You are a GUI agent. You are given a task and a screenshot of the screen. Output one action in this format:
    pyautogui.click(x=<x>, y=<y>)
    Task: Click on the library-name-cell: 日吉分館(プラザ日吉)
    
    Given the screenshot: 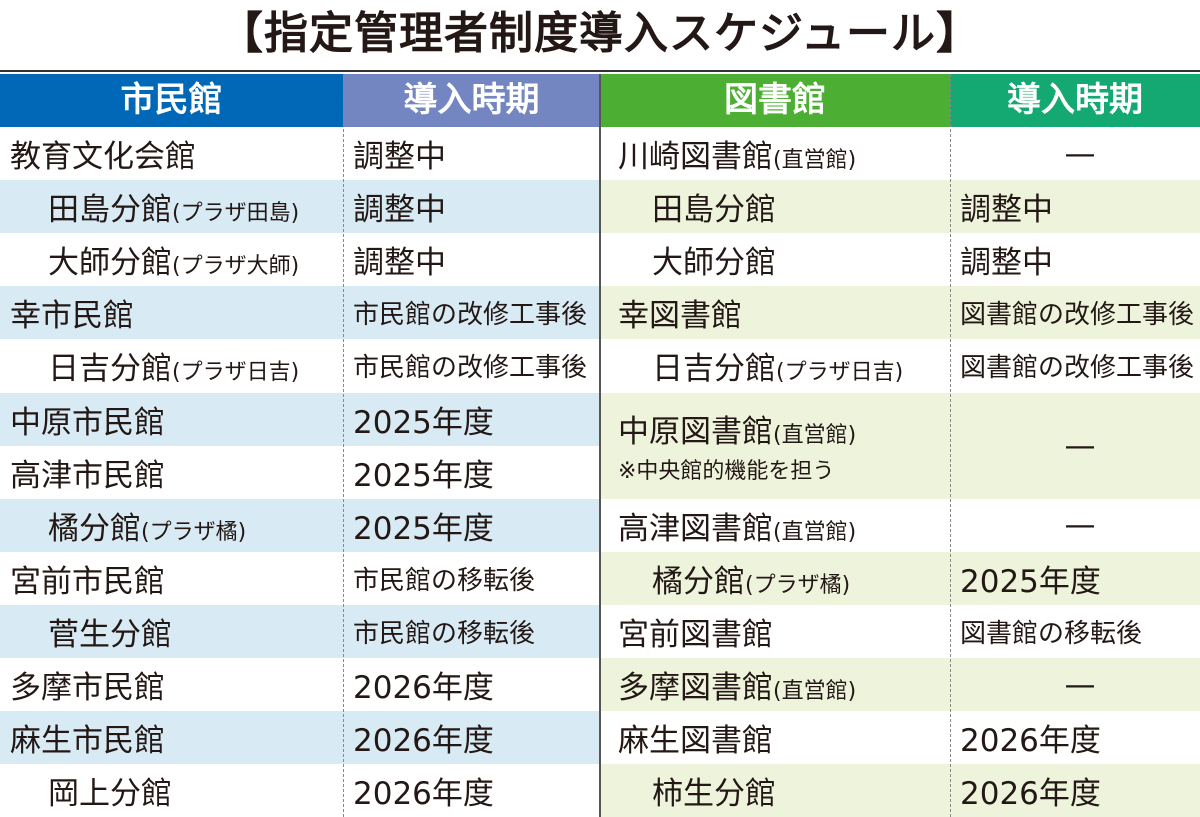 What is the action you would take?
    pyautogui.click(x=775, y=366)
    